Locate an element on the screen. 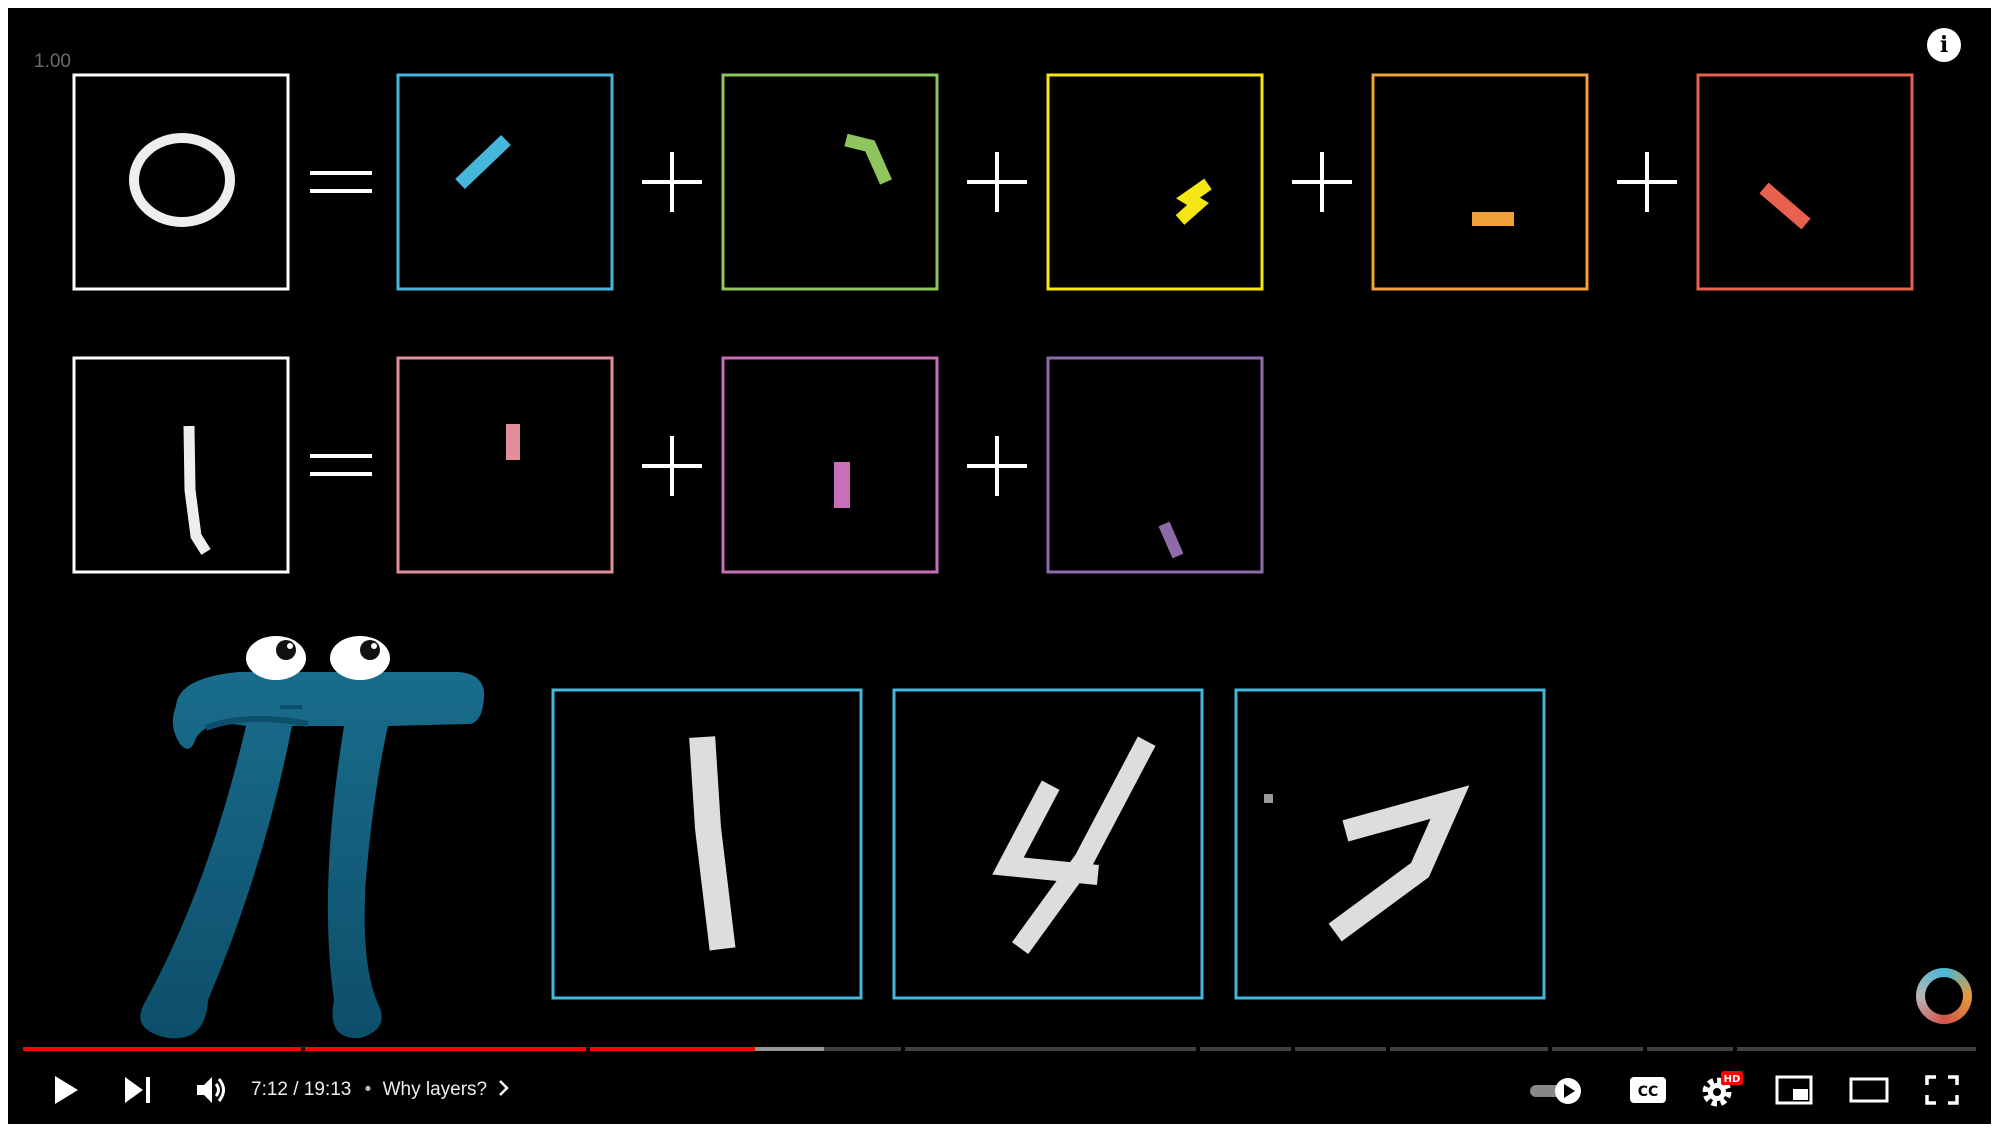 This screenshot has height=1132, width=1999. loading-spinner-icon is located at coordinates (1944, 996).